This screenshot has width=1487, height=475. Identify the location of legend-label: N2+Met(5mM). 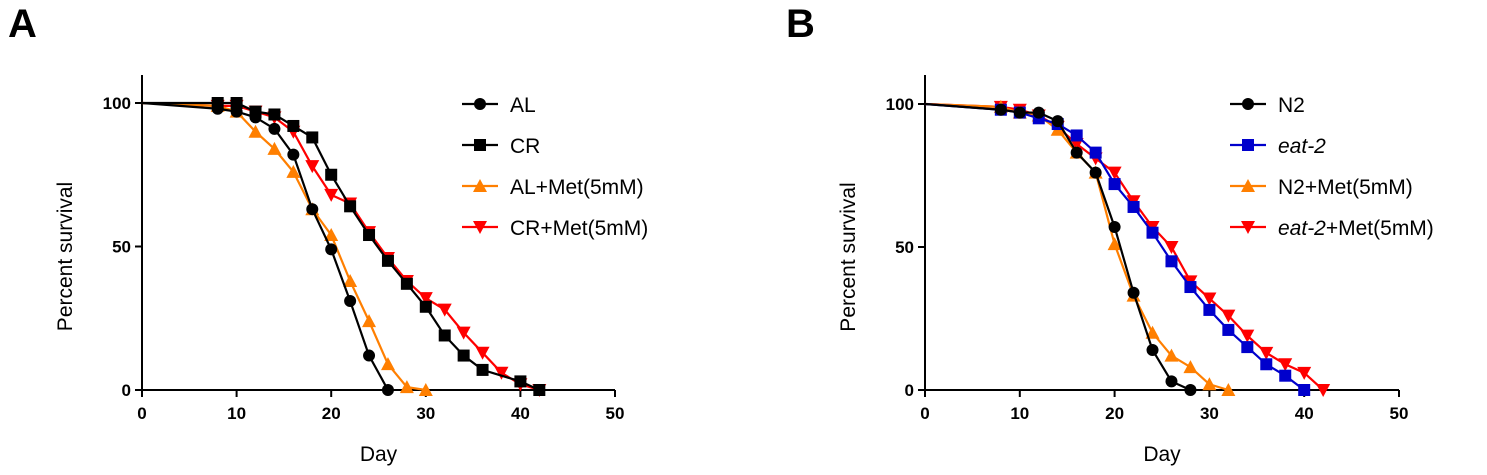
(1345, 187).